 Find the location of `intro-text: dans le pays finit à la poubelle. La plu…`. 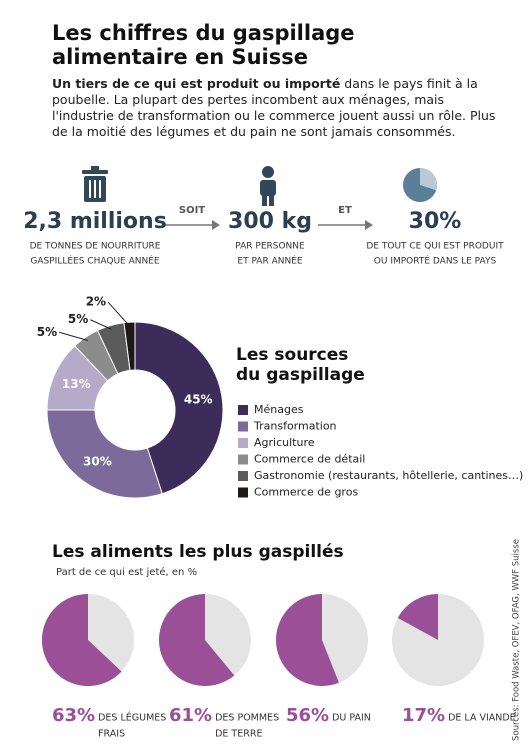

intro-text: dans le pays finit à la poubelle. La plu… is located at coordinates (274, 107).